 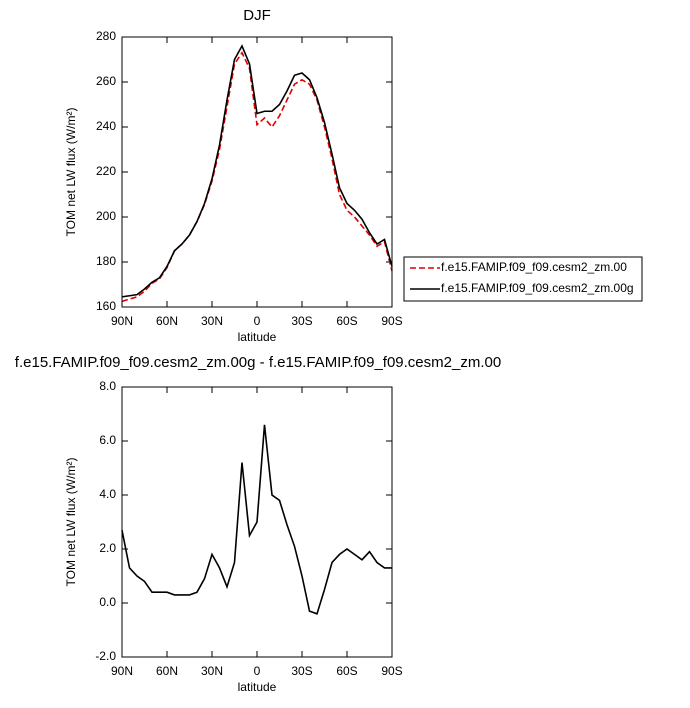 I want to click on y-tick-label: 220, so click(x=106, y=171).